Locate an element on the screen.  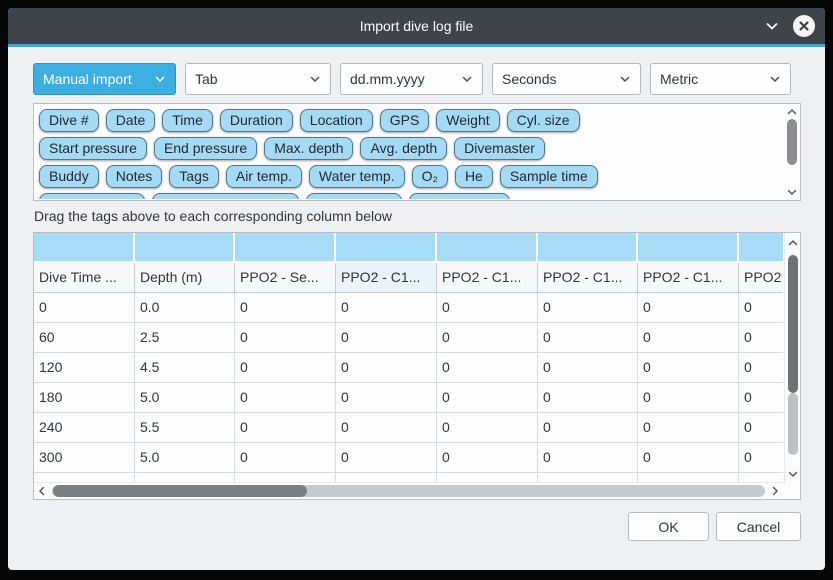
table-cell: 4.5 is located at coordinates (185, 368).